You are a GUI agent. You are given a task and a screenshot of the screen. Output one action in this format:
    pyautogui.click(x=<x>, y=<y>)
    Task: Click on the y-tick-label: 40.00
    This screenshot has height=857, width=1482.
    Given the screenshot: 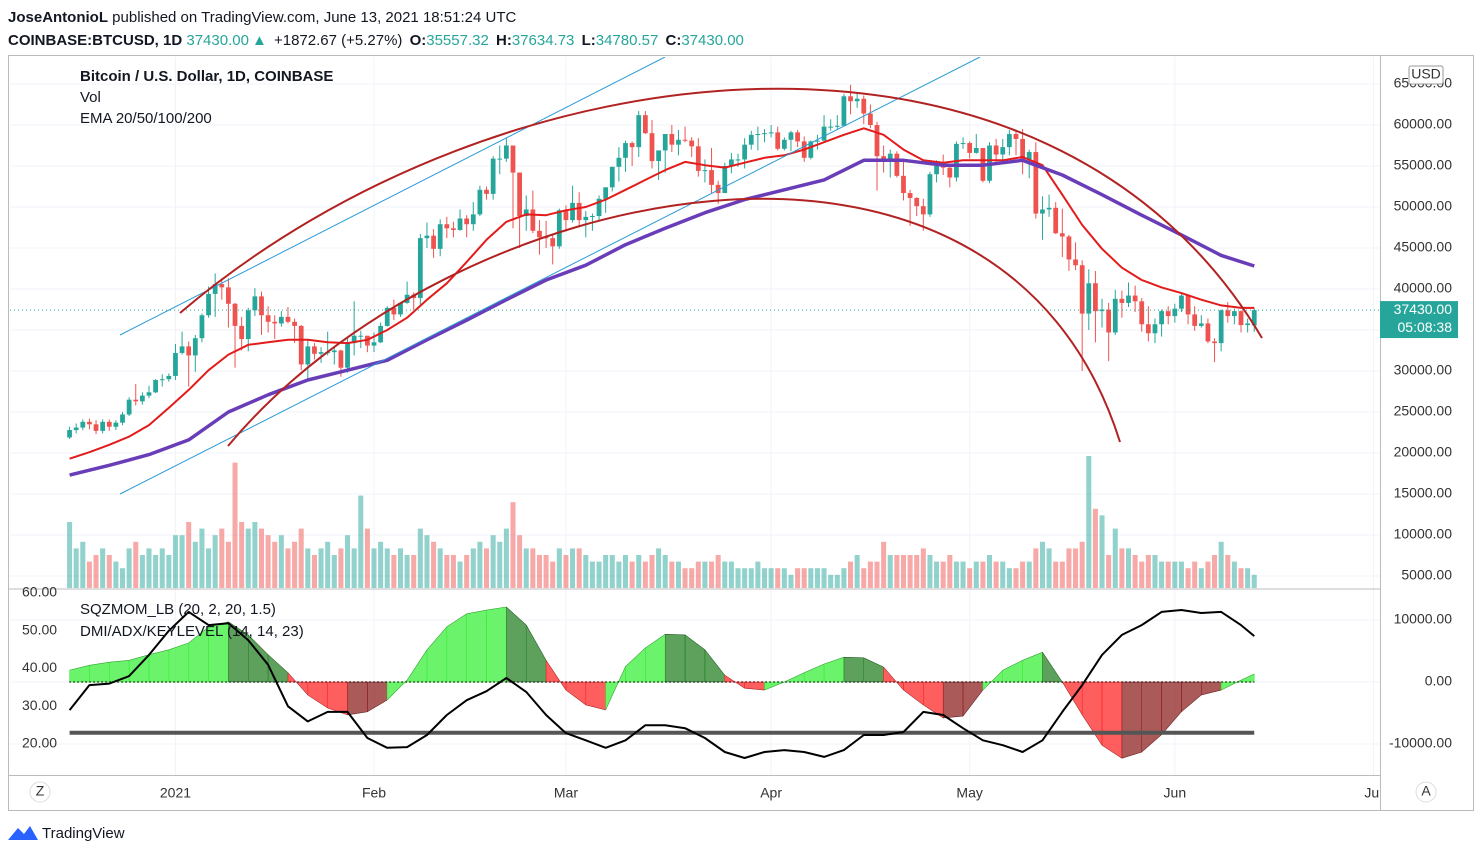 What is the action you would take?
    pyautogui.click(x=39, y=667)
    